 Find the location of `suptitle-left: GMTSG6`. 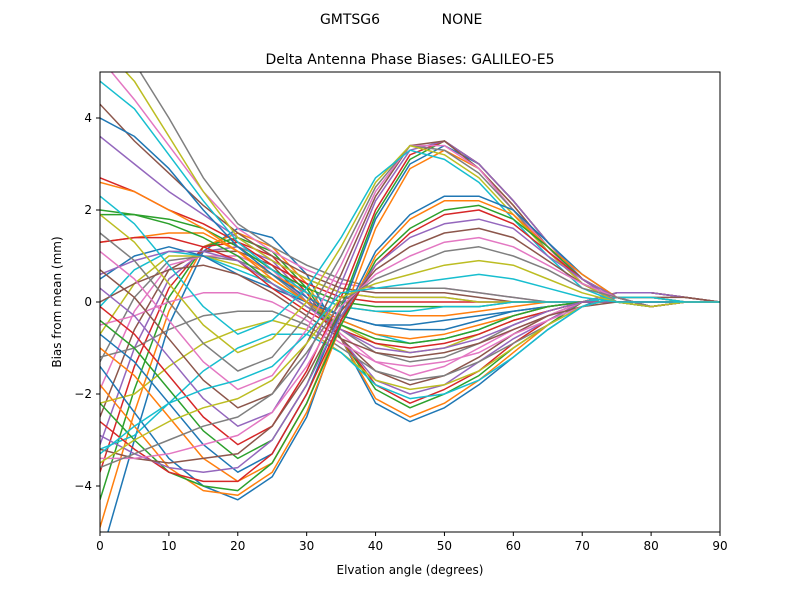

suptitle-left: GMTSG6 is located at coordinates (350, 20).